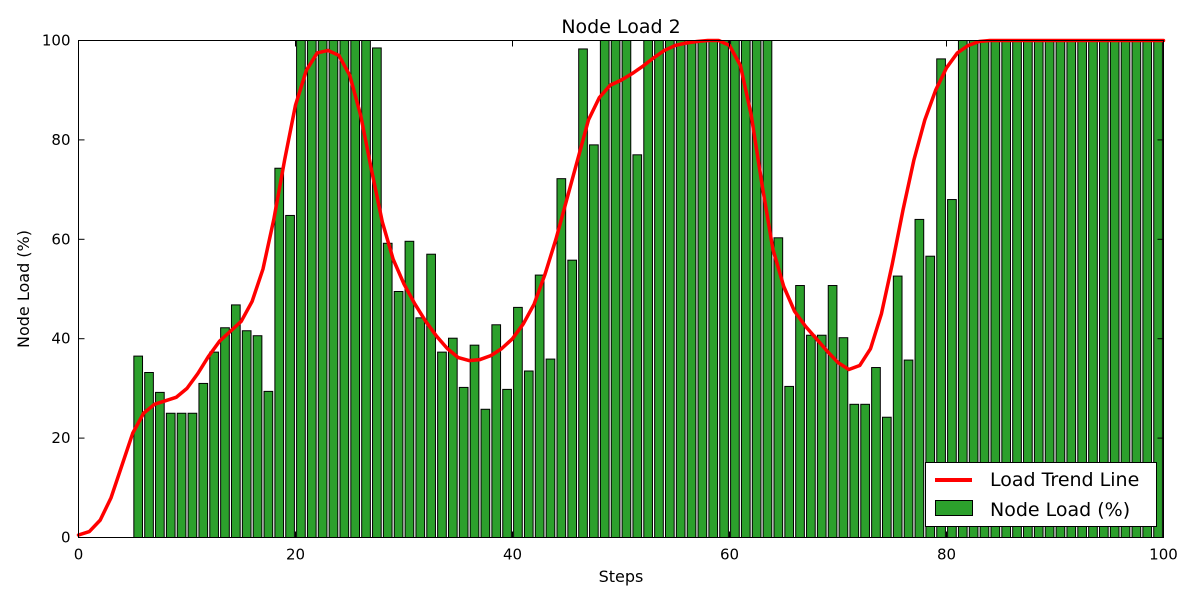 This screenshot has height=600, width=1200. Describe the element at coordinates (1060, 510) in the screenshot. I see `legend-label-bars: Node Load (%)` at that location.